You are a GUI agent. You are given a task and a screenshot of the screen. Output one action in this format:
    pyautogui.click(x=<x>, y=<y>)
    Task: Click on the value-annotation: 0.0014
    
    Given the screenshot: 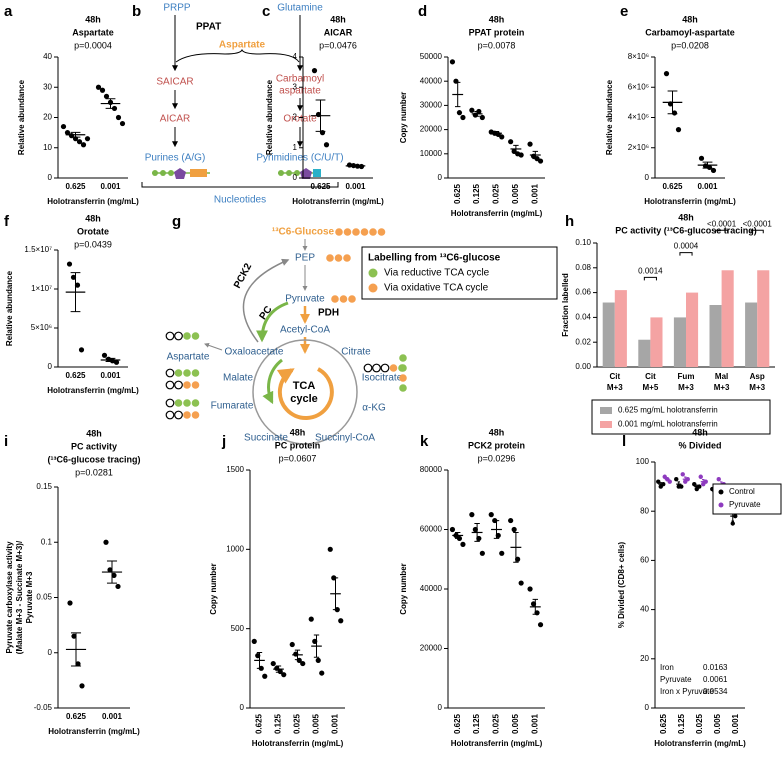 What is the action you would take?
    pyautogui.click(x=650, y=271)
    